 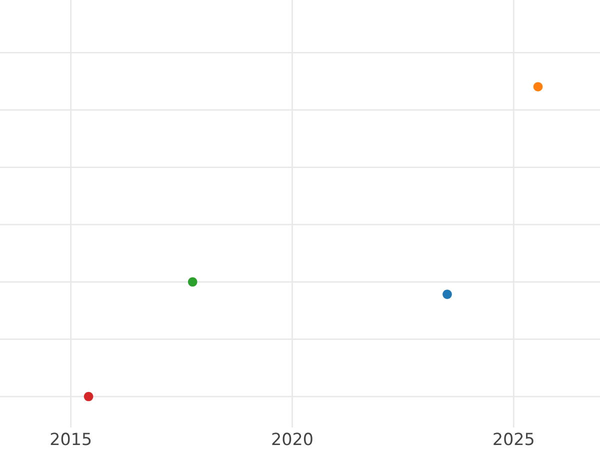 I want to click on x-tick-label: 2025, so click(x=514, y=439).